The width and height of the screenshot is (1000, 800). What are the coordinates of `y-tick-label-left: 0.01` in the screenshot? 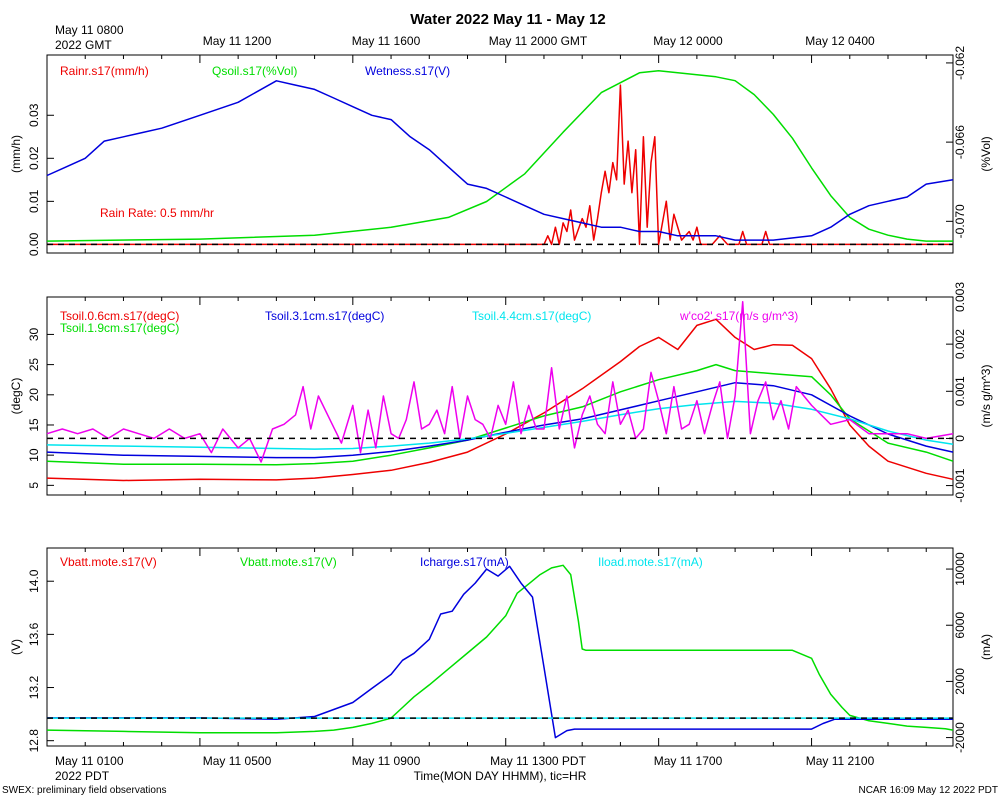 It's located at (34, 201).